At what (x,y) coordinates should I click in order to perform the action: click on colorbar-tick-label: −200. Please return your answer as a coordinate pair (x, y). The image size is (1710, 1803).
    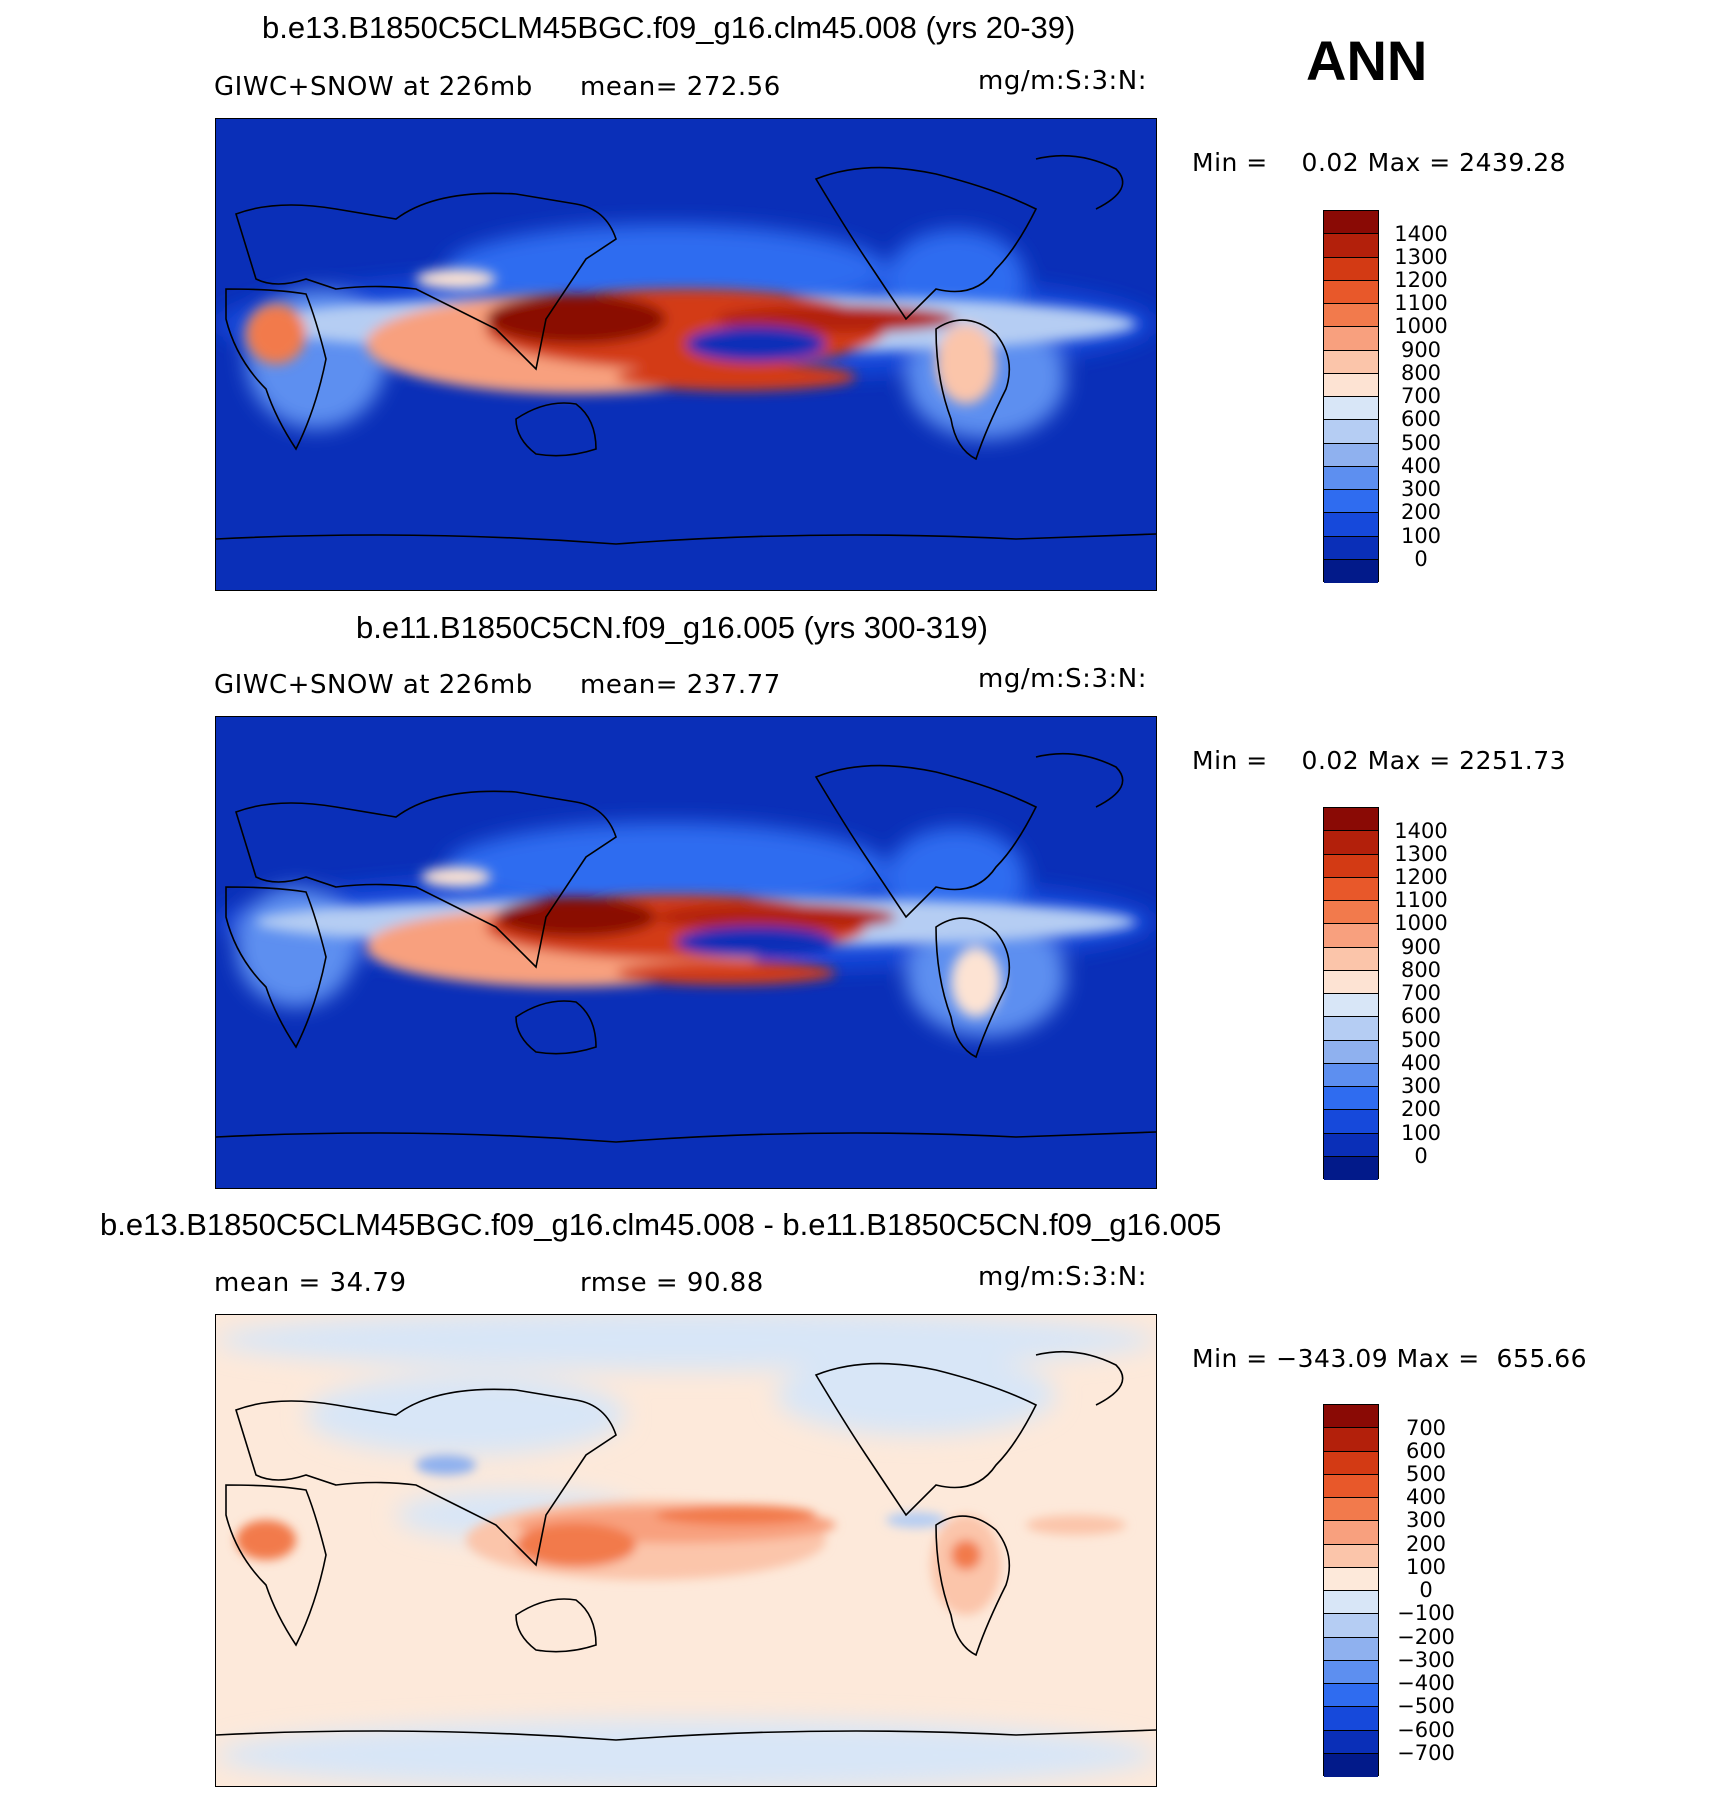
    Looking at the image, I should click on (1426, 1637).